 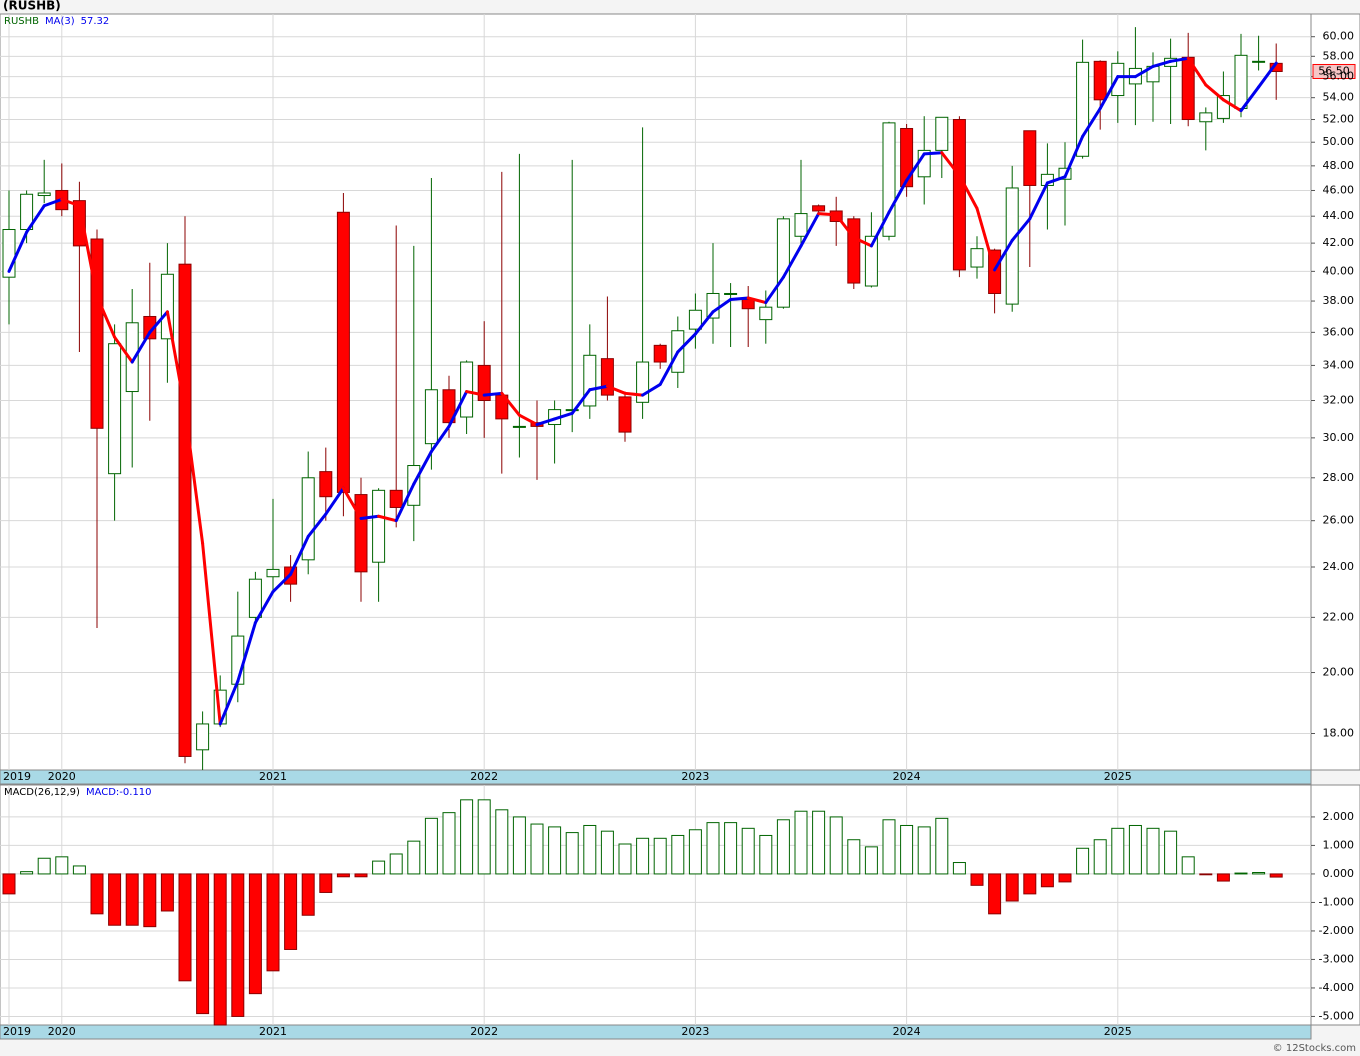 I want to click on y-tick-label: 26.00, so click(x=1339, y=520).